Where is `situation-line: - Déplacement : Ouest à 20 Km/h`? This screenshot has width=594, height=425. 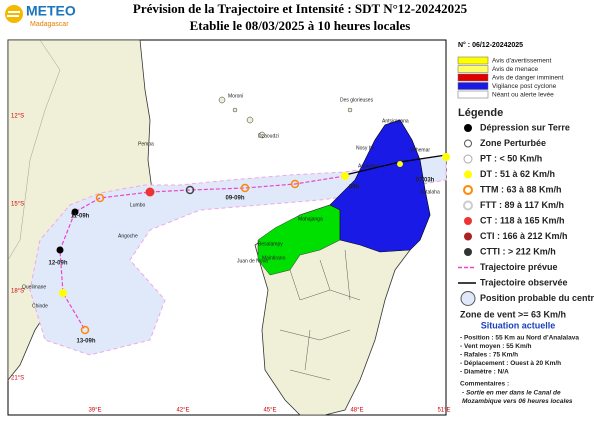 situation-line: - Déplacement : Ouest à 20 Km/h is located at coordinates (510, 363).